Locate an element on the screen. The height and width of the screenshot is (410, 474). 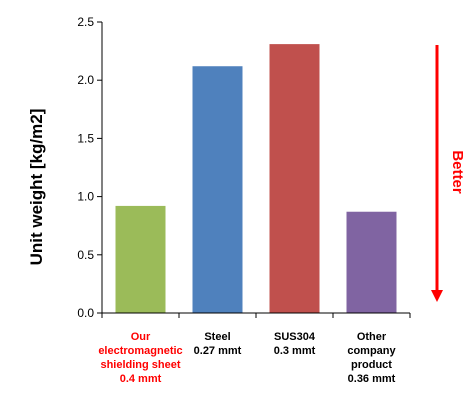
category-label-1-line-3: shielding sheet is located at coordinates (140, 365).